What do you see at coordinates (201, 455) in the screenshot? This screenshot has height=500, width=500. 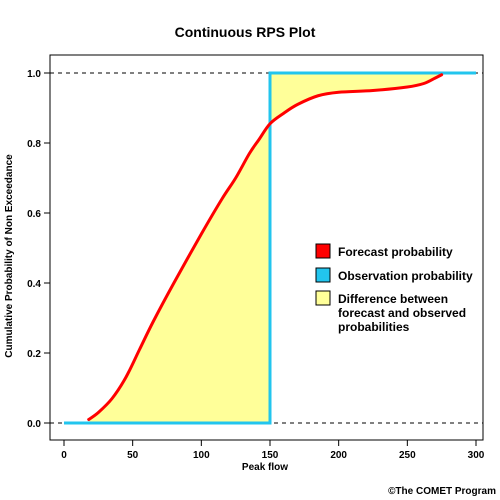 I see `x-tick-label: 100` at bounding box center [201, 455].